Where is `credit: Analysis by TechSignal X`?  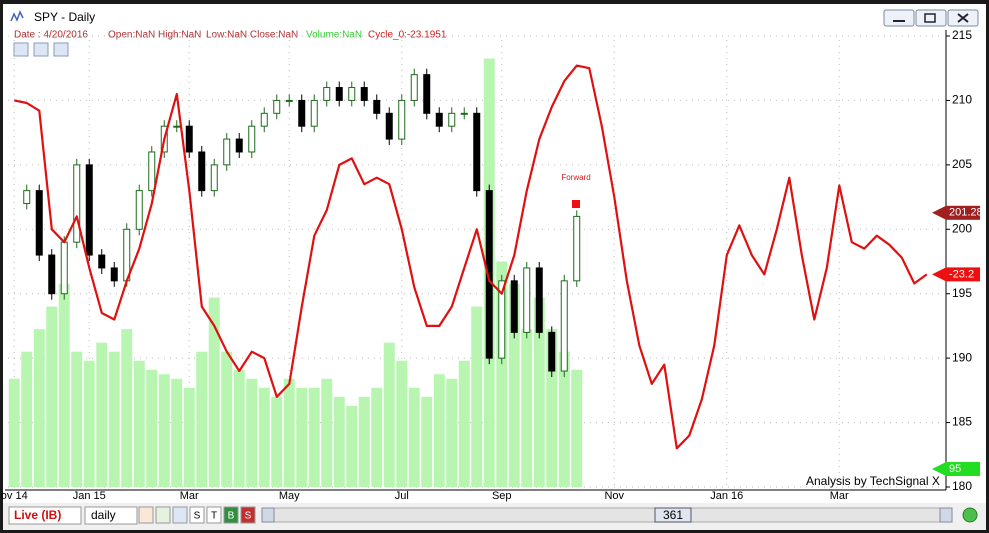
credit: Analysis by TechSignal X is located at coordinates (873, 481).